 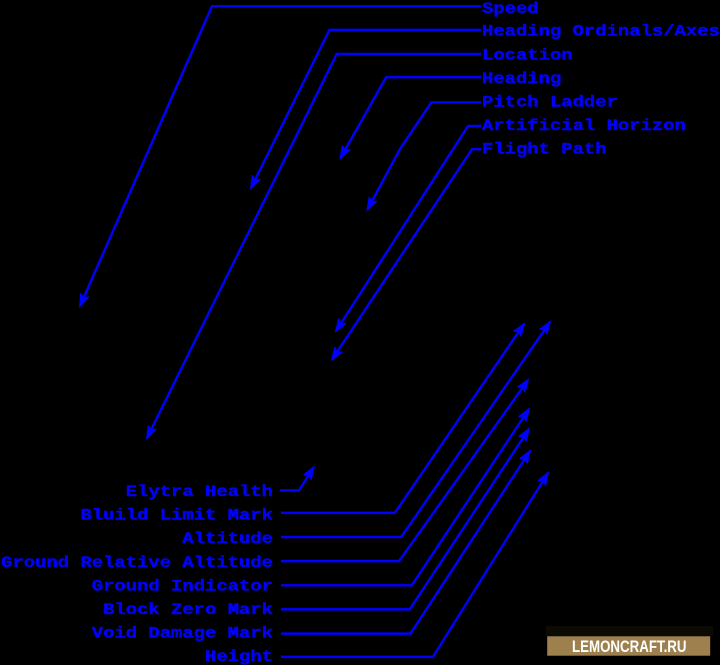 What do you see at coordinates (183, 634) in the screenshot?
I see `svg-text: Void Damage Mark` at bounding box center [183, 634].